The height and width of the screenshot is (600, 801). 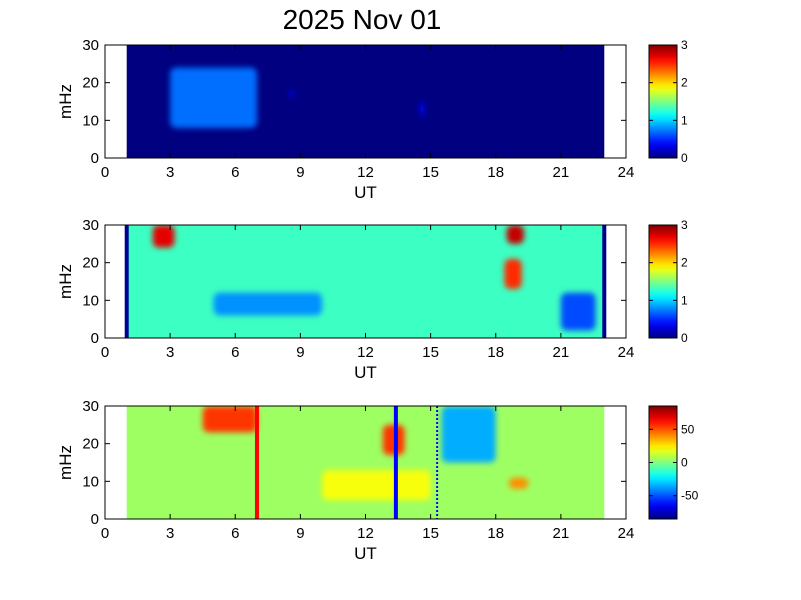 What do you see at coordinates (690, 496) in the screenshot?
I see `colorbar-tick-label: -50` at bounding box center [690, 496].